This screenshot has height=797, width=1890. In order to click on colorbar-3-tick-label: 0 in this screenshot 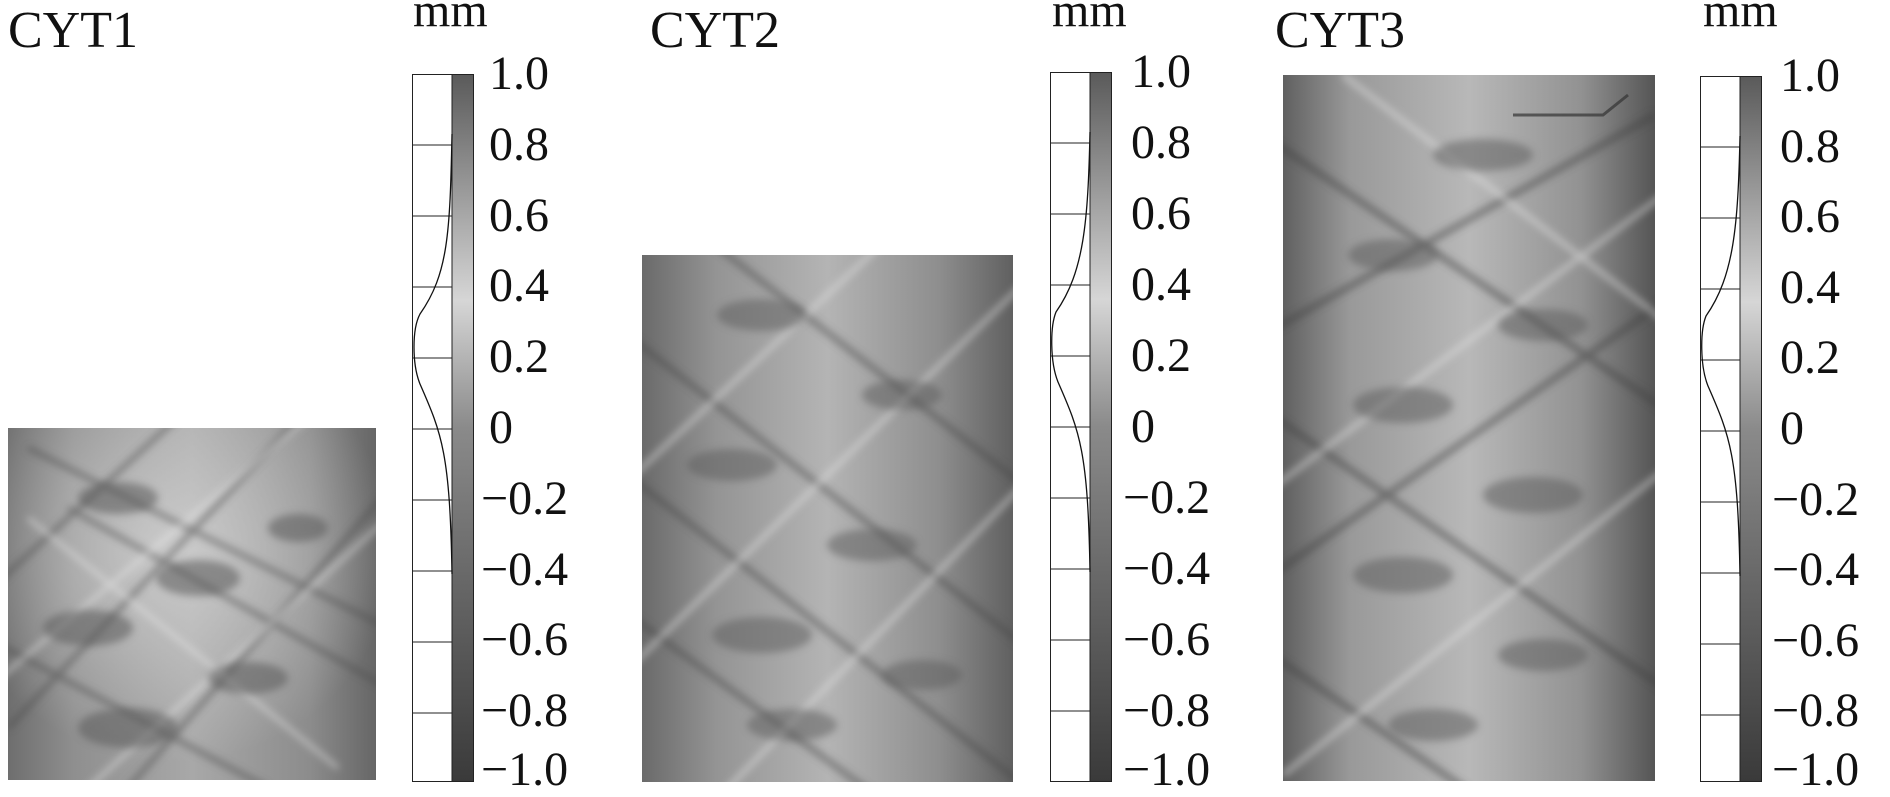, I will do `click(1792, 428)`.